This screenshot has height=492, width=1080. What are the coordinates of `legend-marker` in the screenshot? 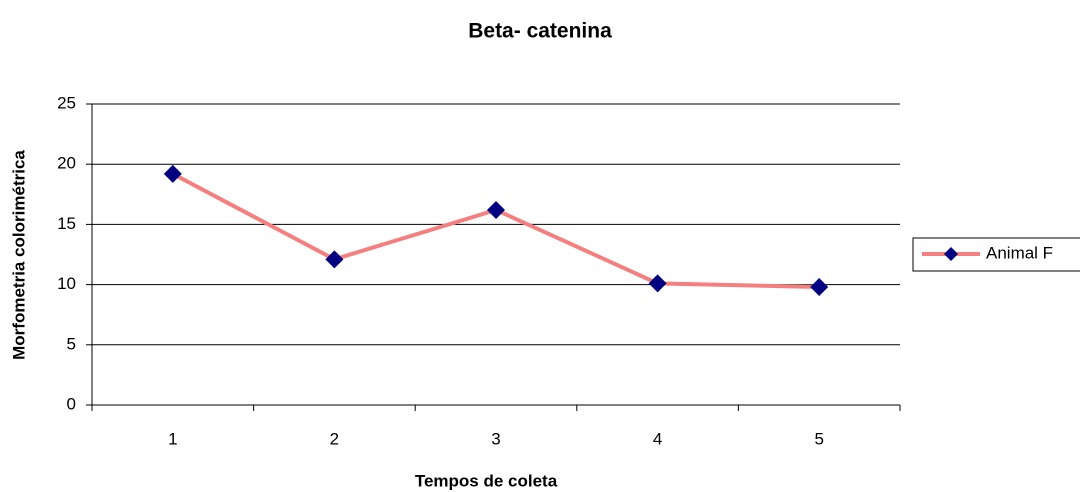 It's located at (951, 254).